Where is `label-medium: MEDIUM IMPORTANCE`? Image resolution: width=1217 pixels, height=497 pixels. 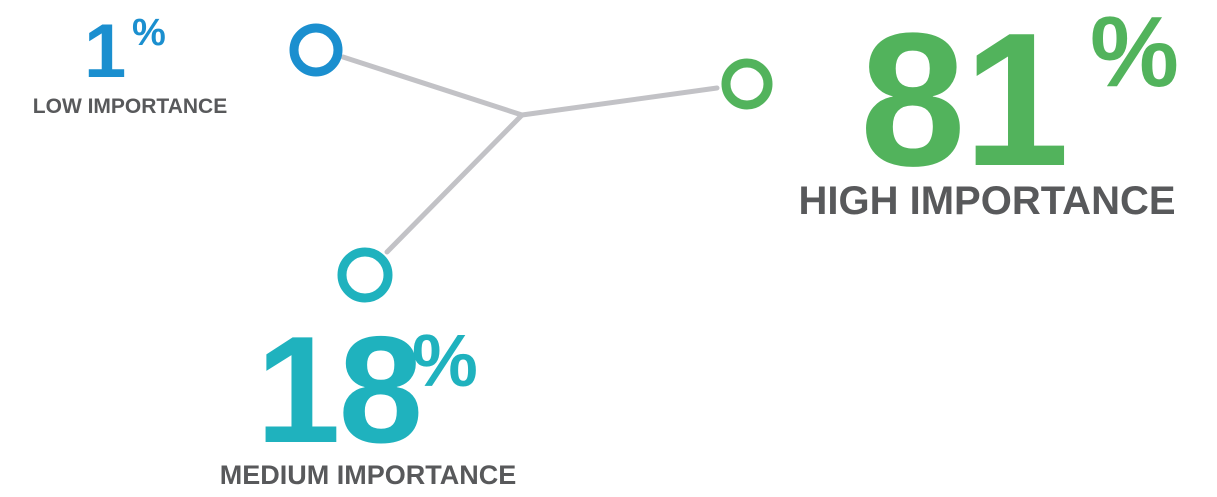 label-medium: MEDIUM IMPORTANCE is located at coordinates (368, 475).